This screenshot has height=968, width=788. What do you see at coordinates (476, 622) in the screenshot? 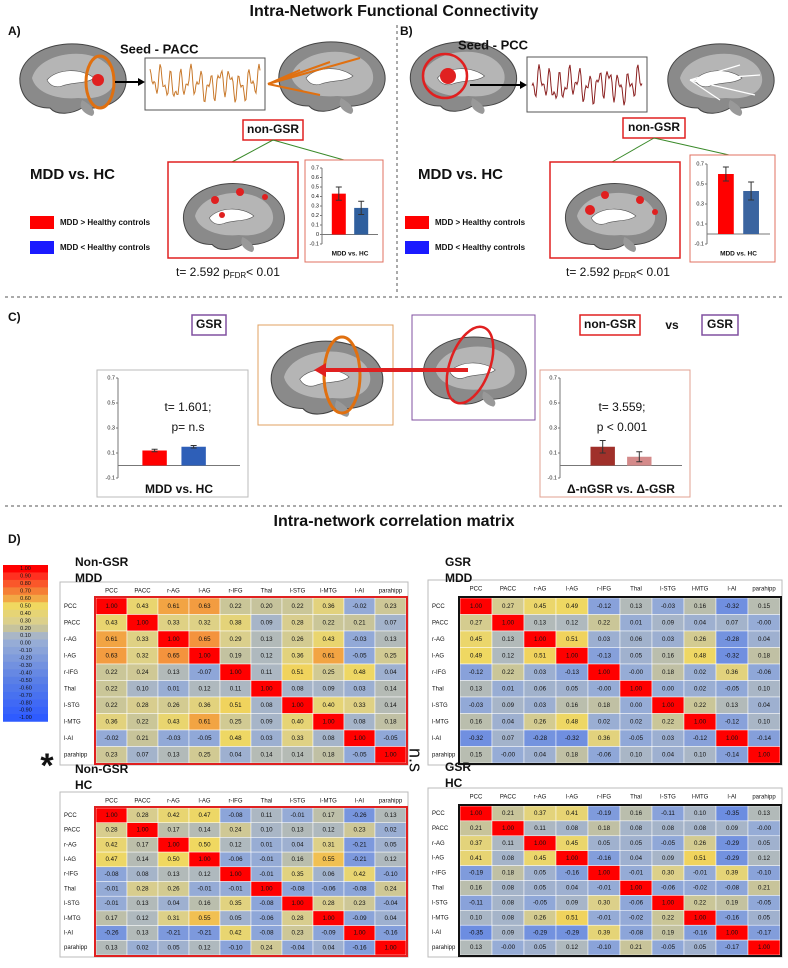
I see `cell-value: 0.27` at bounding box center [476, 622].